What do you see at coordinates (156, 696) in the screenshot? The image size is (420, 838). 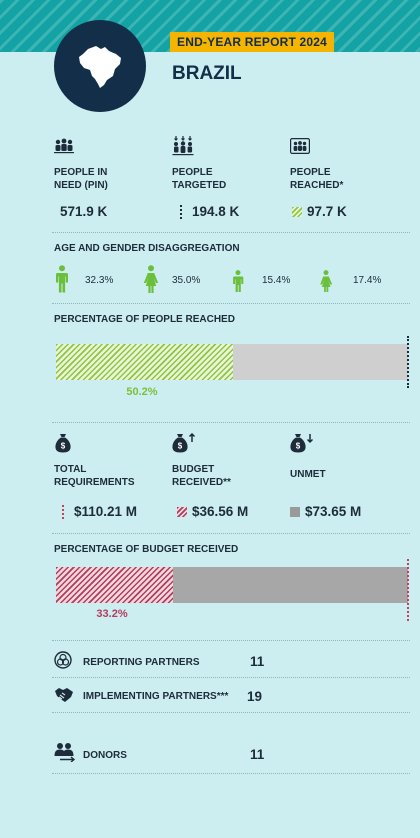 I see `implementing-partners-label: IMPLEMENTING PARTNERS***` at bounding box center [156, 696].